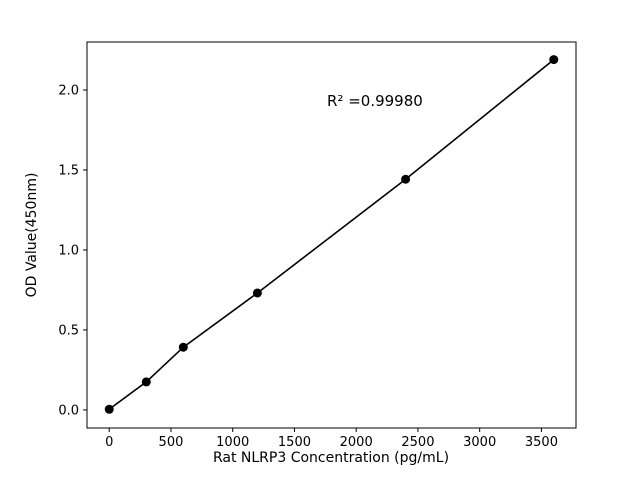 Image resolution: width=640 pixels, height=480 pixels. Describe the element at coordinates (68, 250) in the screenshot. I see `y-tick-label: 1.0` at that location.